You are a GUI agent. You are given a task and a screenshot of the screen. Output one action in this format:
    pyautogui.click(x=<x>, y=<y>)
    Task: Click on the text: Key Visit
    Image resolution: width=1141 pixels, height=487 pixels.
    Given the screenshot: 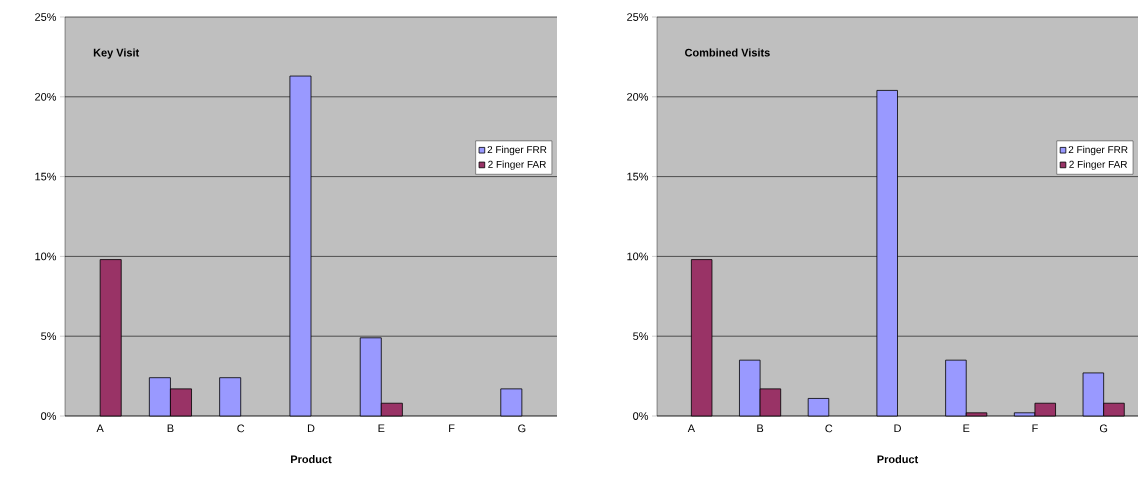 What is the action you would take?
    pyautogui.click(x=116, y=53)
    